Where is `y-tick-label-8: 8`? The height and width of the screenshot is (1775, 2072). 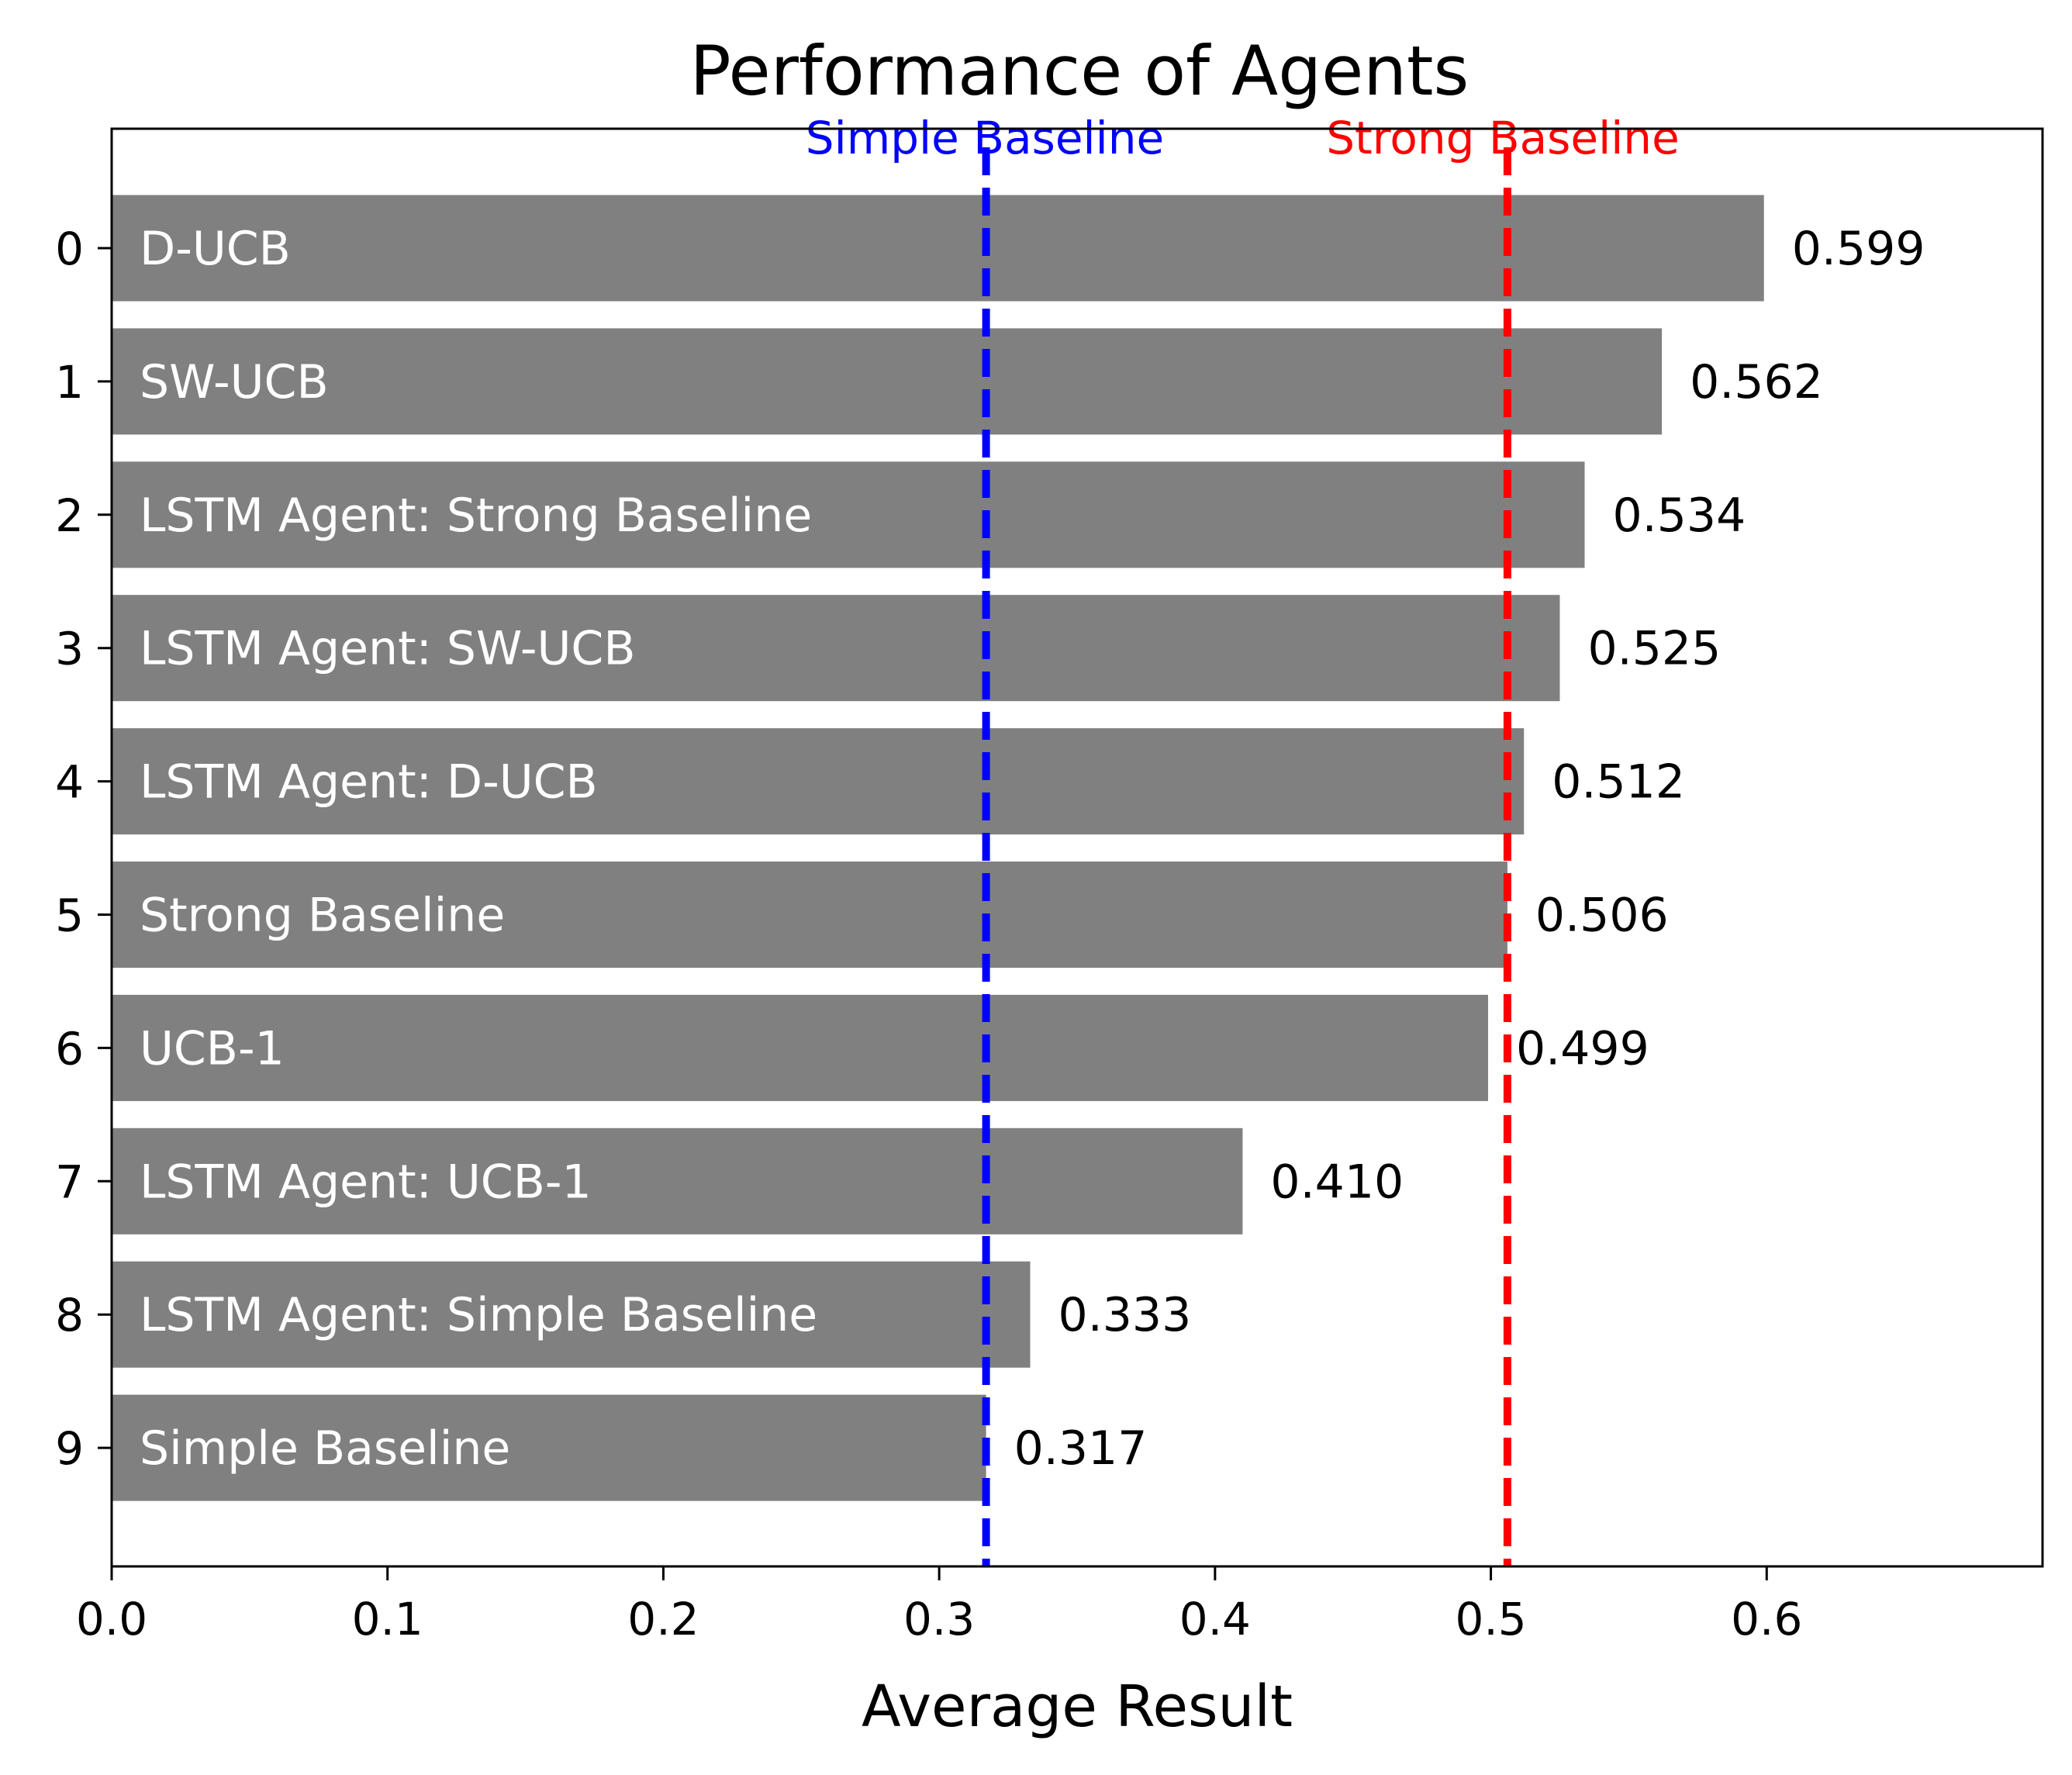 y-tick-label-8: 8 is located at coordinates (69, 1315).